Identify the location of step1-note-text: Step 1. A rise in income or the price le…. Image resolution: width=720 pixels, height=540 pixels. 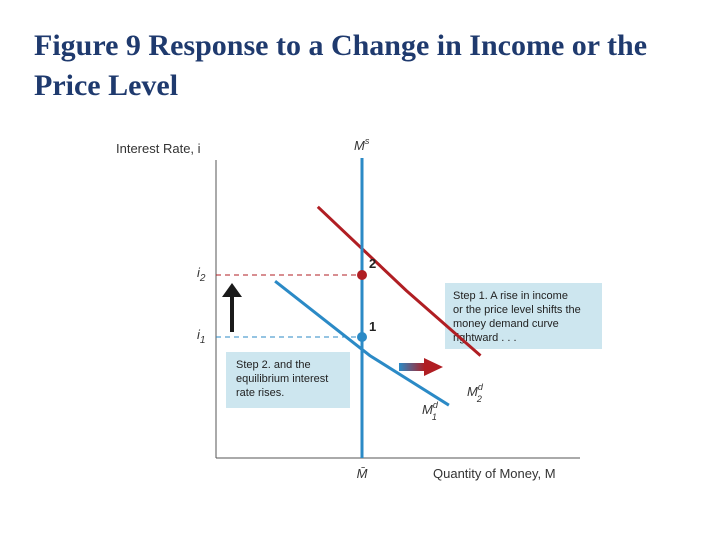
(518, 317).